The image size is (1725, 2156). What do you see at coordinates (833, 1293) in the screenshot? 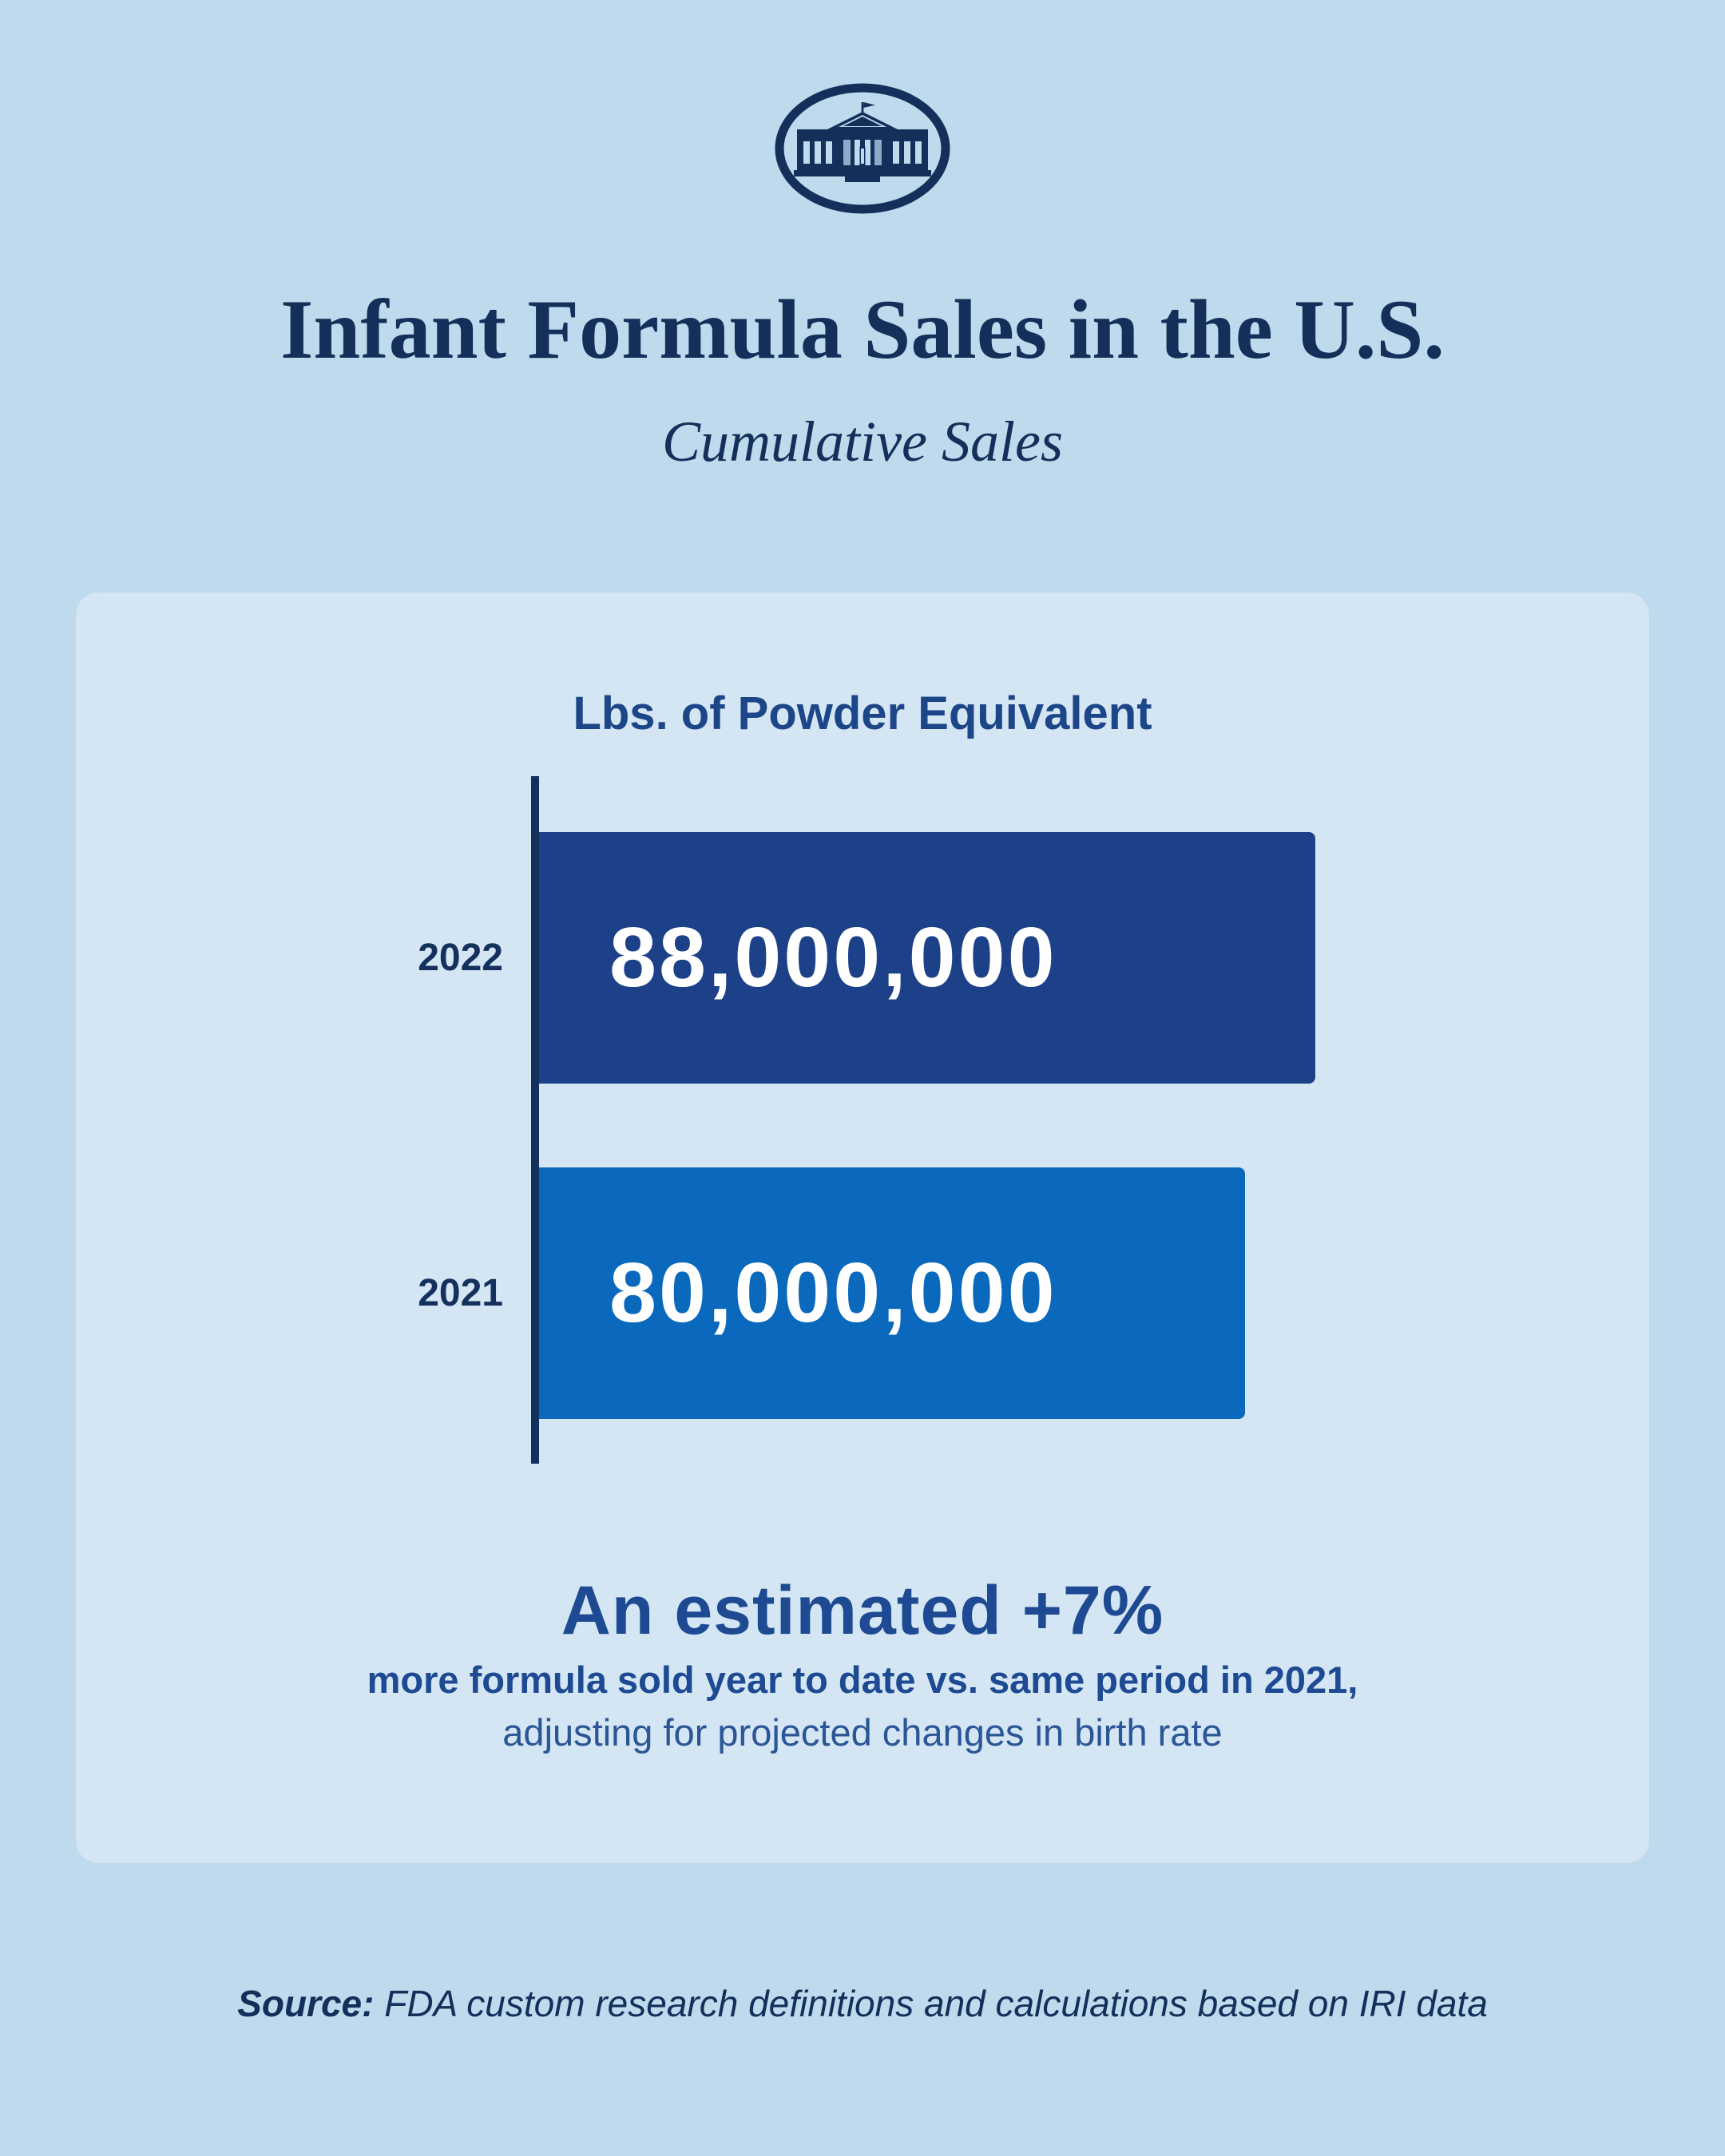
I see `bar-value-2021: 80,000,000` at bounding box center [833, 1293].